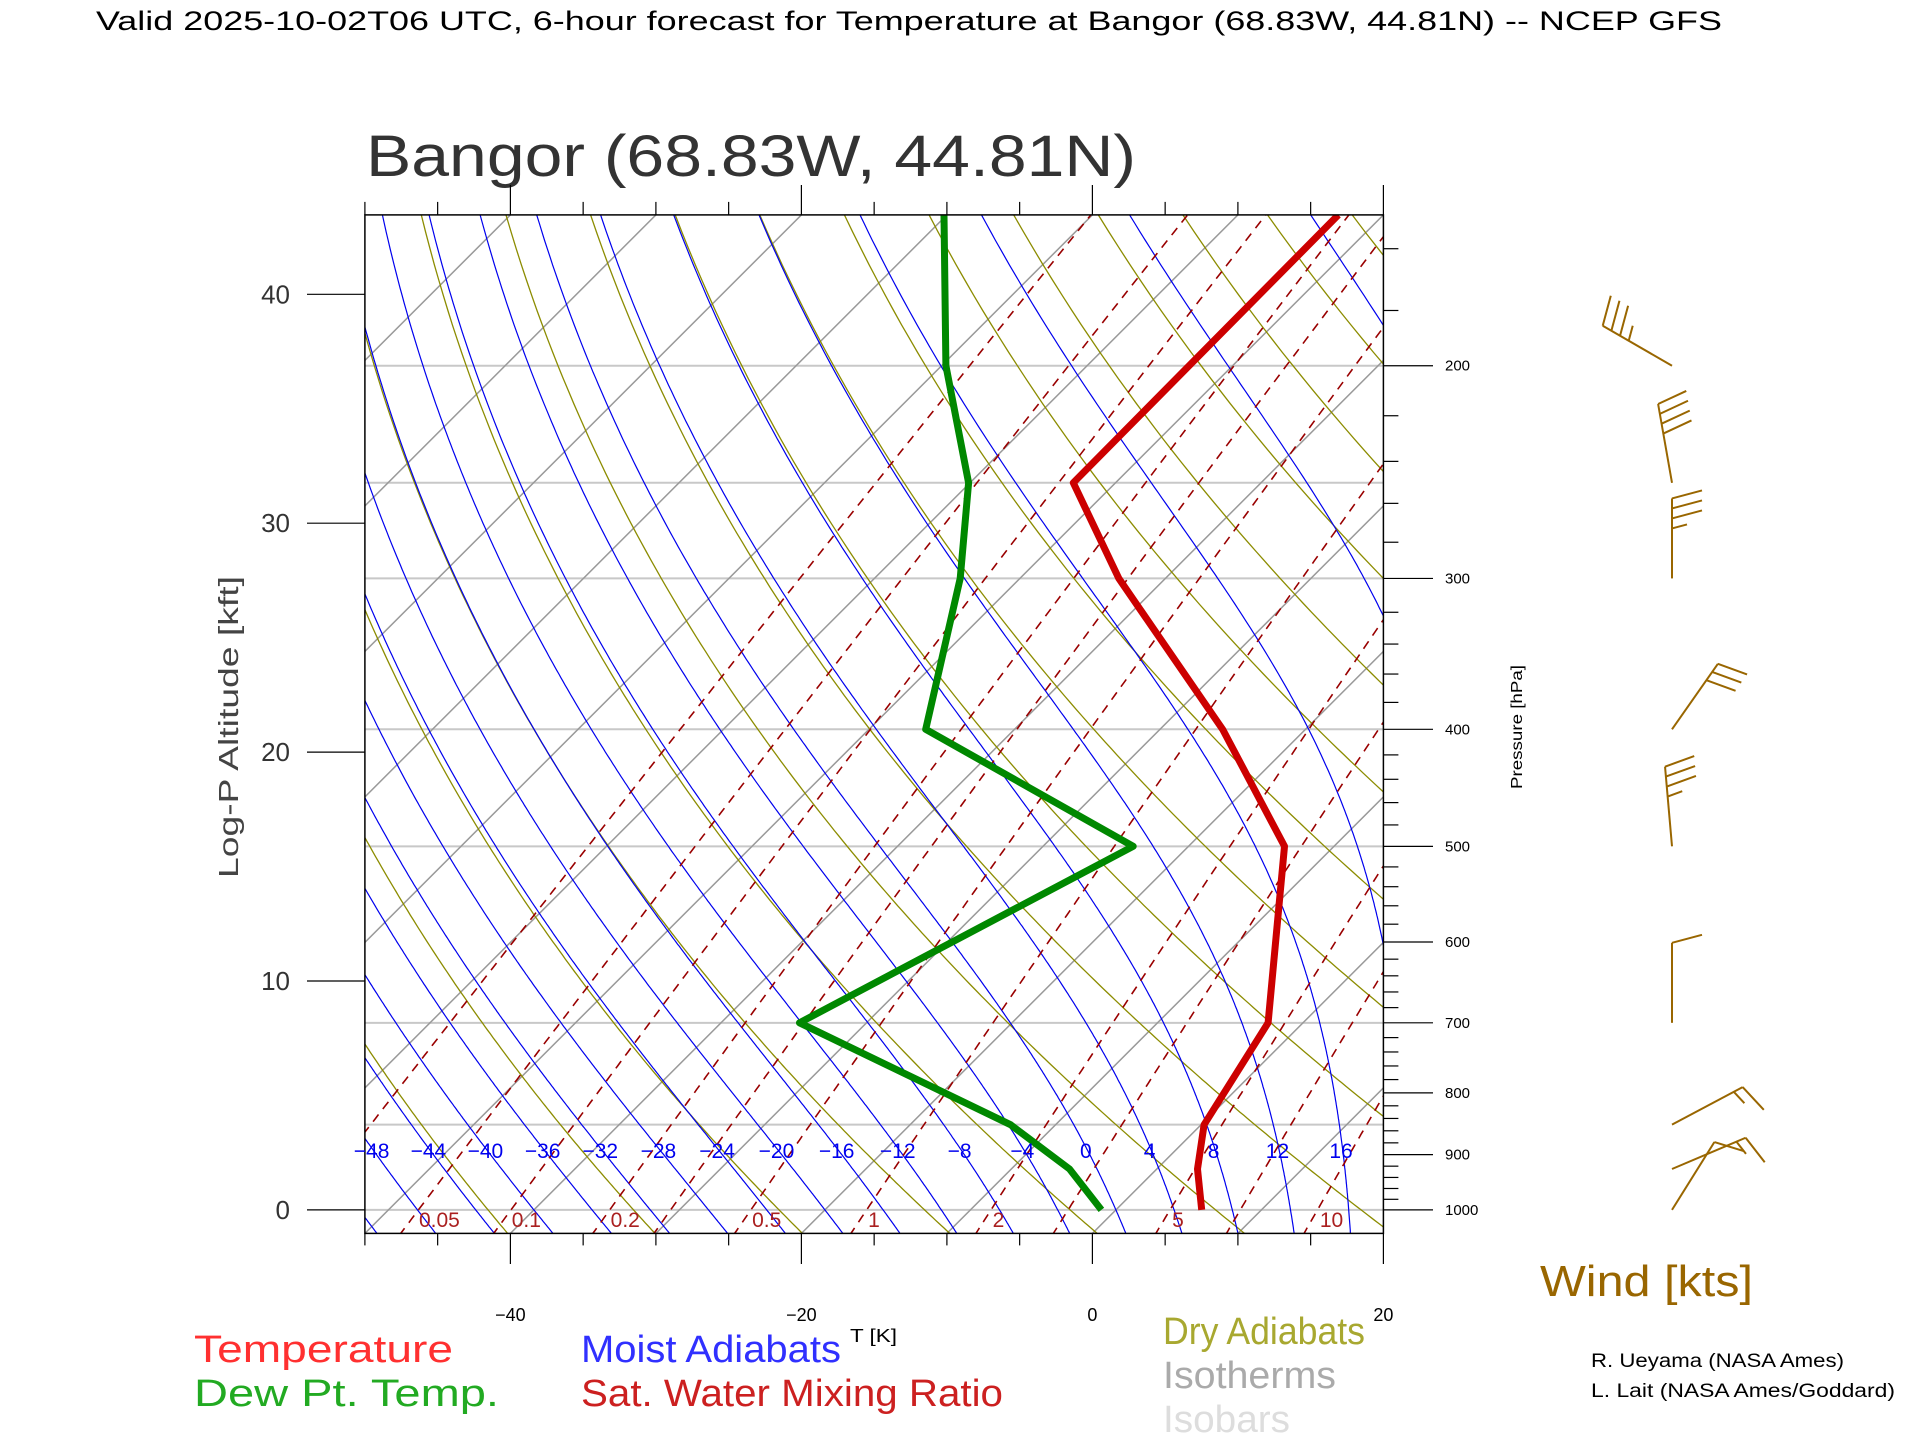 This screenshot has width=1920, height=1440. Describe the element at coordinates (1178, 1220) in the screenshot. I see `mixing-ratio-label: 5` at that location.